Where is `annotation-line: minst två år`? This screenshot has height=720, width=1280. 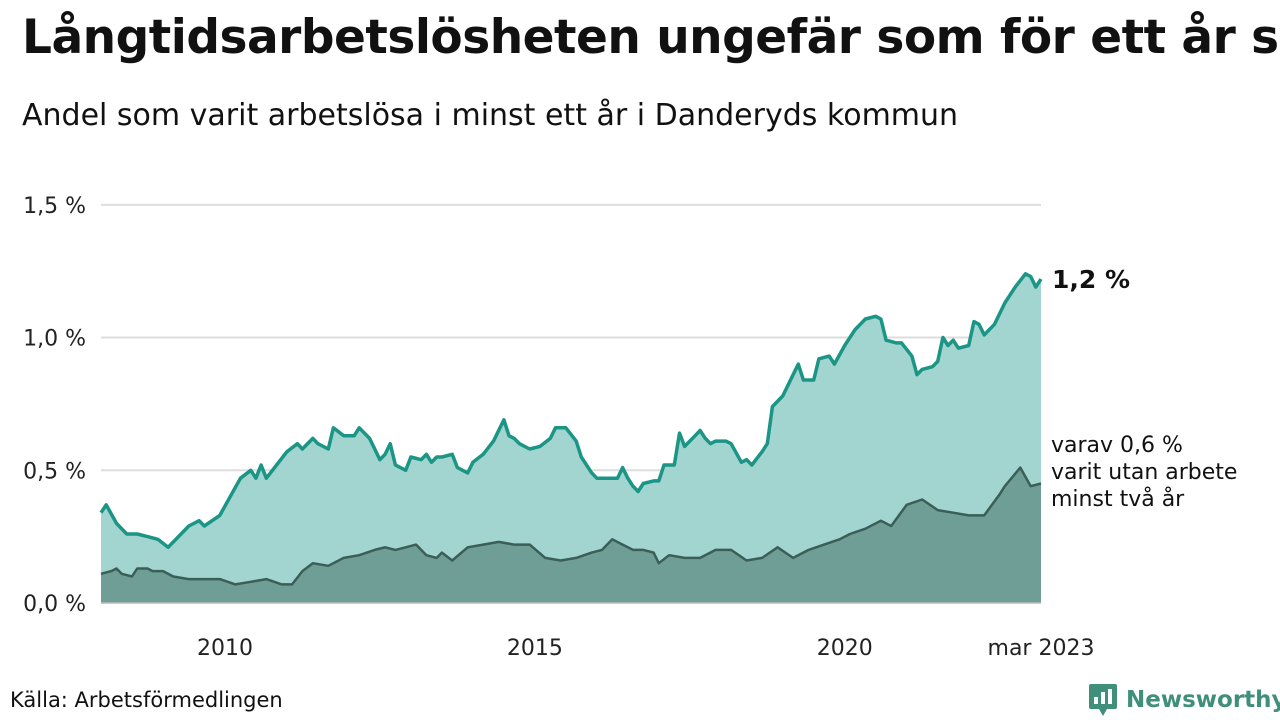 annotation-line: minst två år is located at coordinates (1118, 499).